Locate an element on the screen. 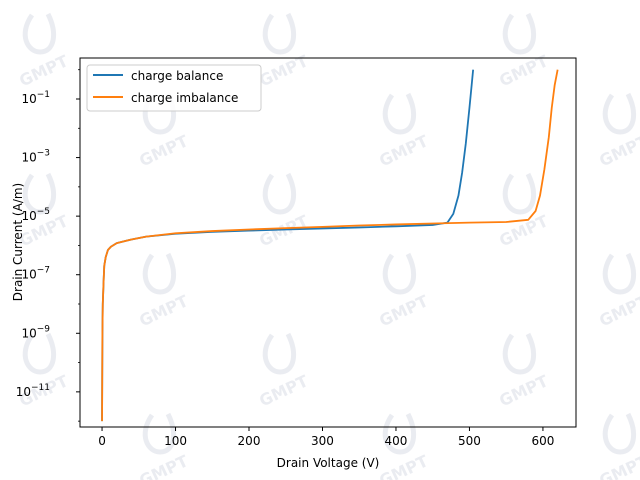 The height and width of the screenshot is (480, 640). legend: charge balance charge imbalance is located at coordinates (174, 88).